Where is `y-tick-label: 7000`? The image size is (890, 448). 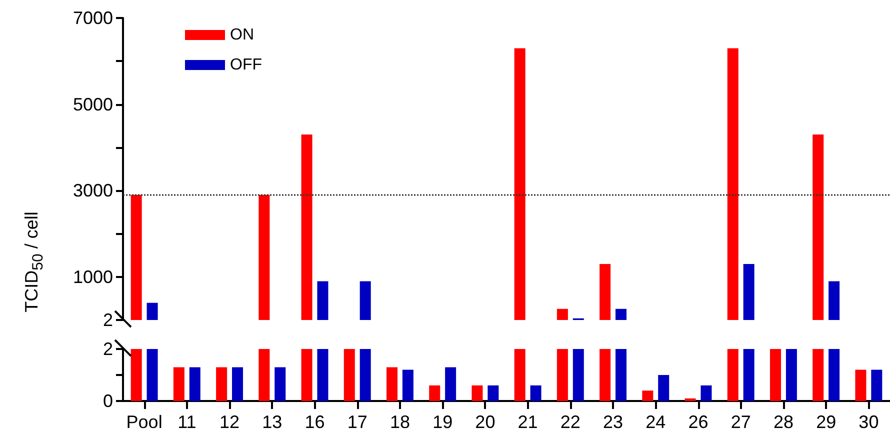 y-tick-label: 7000 is located at coordinates (92, 18).